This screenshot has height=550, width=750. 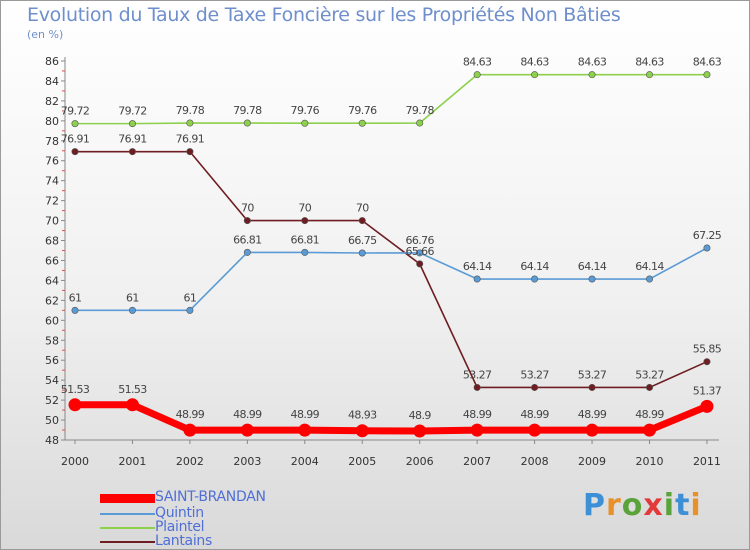 What do you see at coordinates (419, 240) in the screenshot?
I see `data-label-quintin: 66.76` at bounding box center [419, 240].